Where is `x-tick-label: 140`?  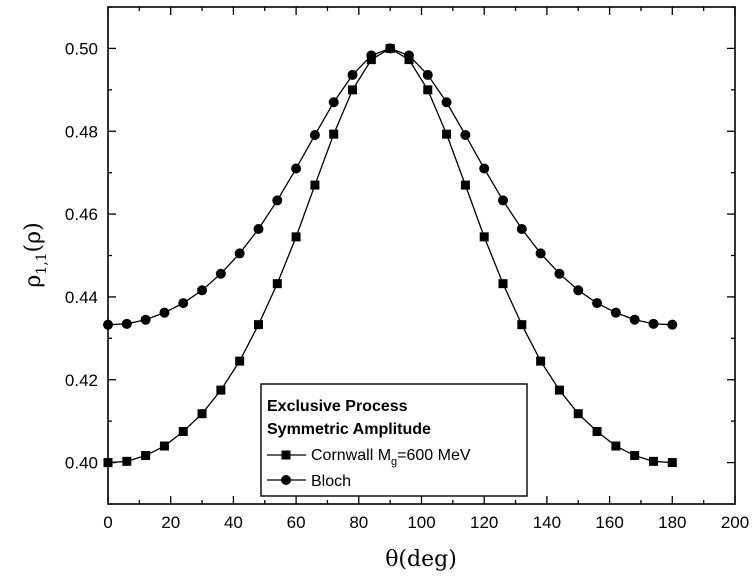 x-tick-label: 140 is located at coordinates (547, 522).